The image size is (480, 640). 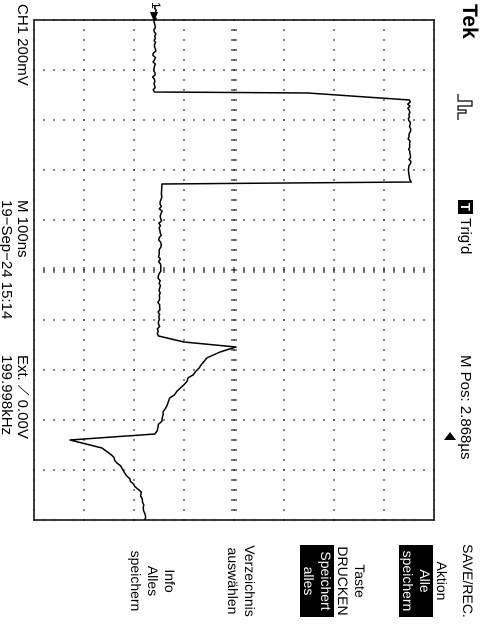 I want to click on channel-marker-arrow-icon, so click(x=154, y=17).